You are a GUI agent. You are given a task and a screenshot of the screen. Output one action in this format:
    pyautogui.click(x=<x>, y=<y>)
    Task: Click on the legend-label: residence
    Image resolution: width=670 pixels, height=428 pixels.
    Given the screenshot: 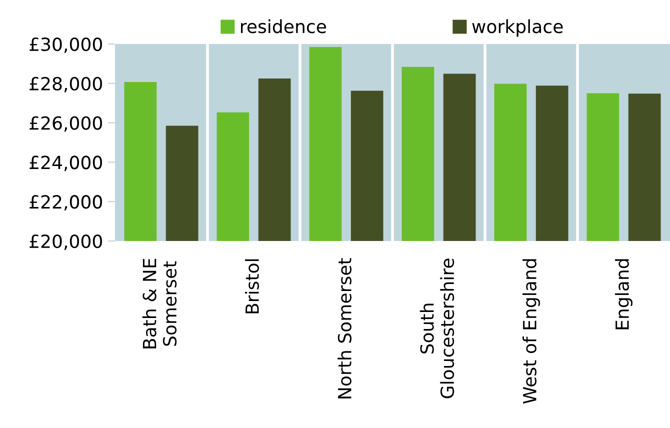 What is the action you would take?
    pyautogui.click(x=283, y=26)
    